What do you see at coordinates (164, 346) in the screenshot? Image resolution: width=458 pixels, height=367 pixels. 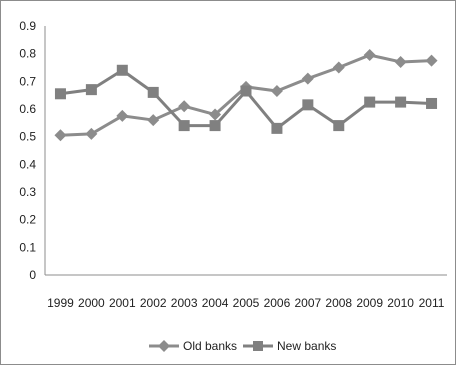 I see `legend-diamond-marker` at bounding box center [164, 346].